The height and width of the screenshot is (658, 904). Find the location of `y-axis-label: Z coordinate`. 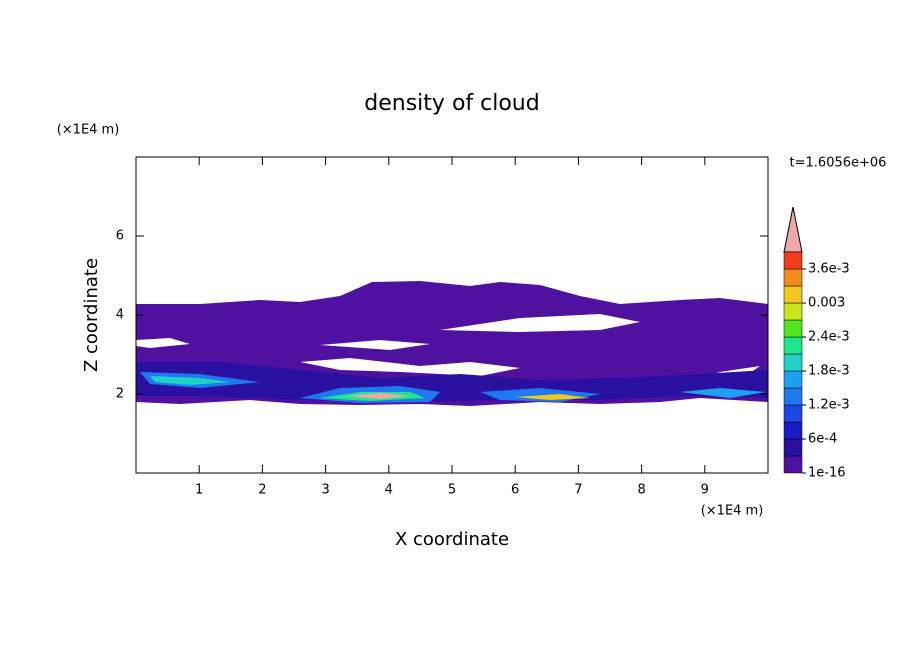

y-axis-label: Z coordinate is located at coordinates (91, 315).